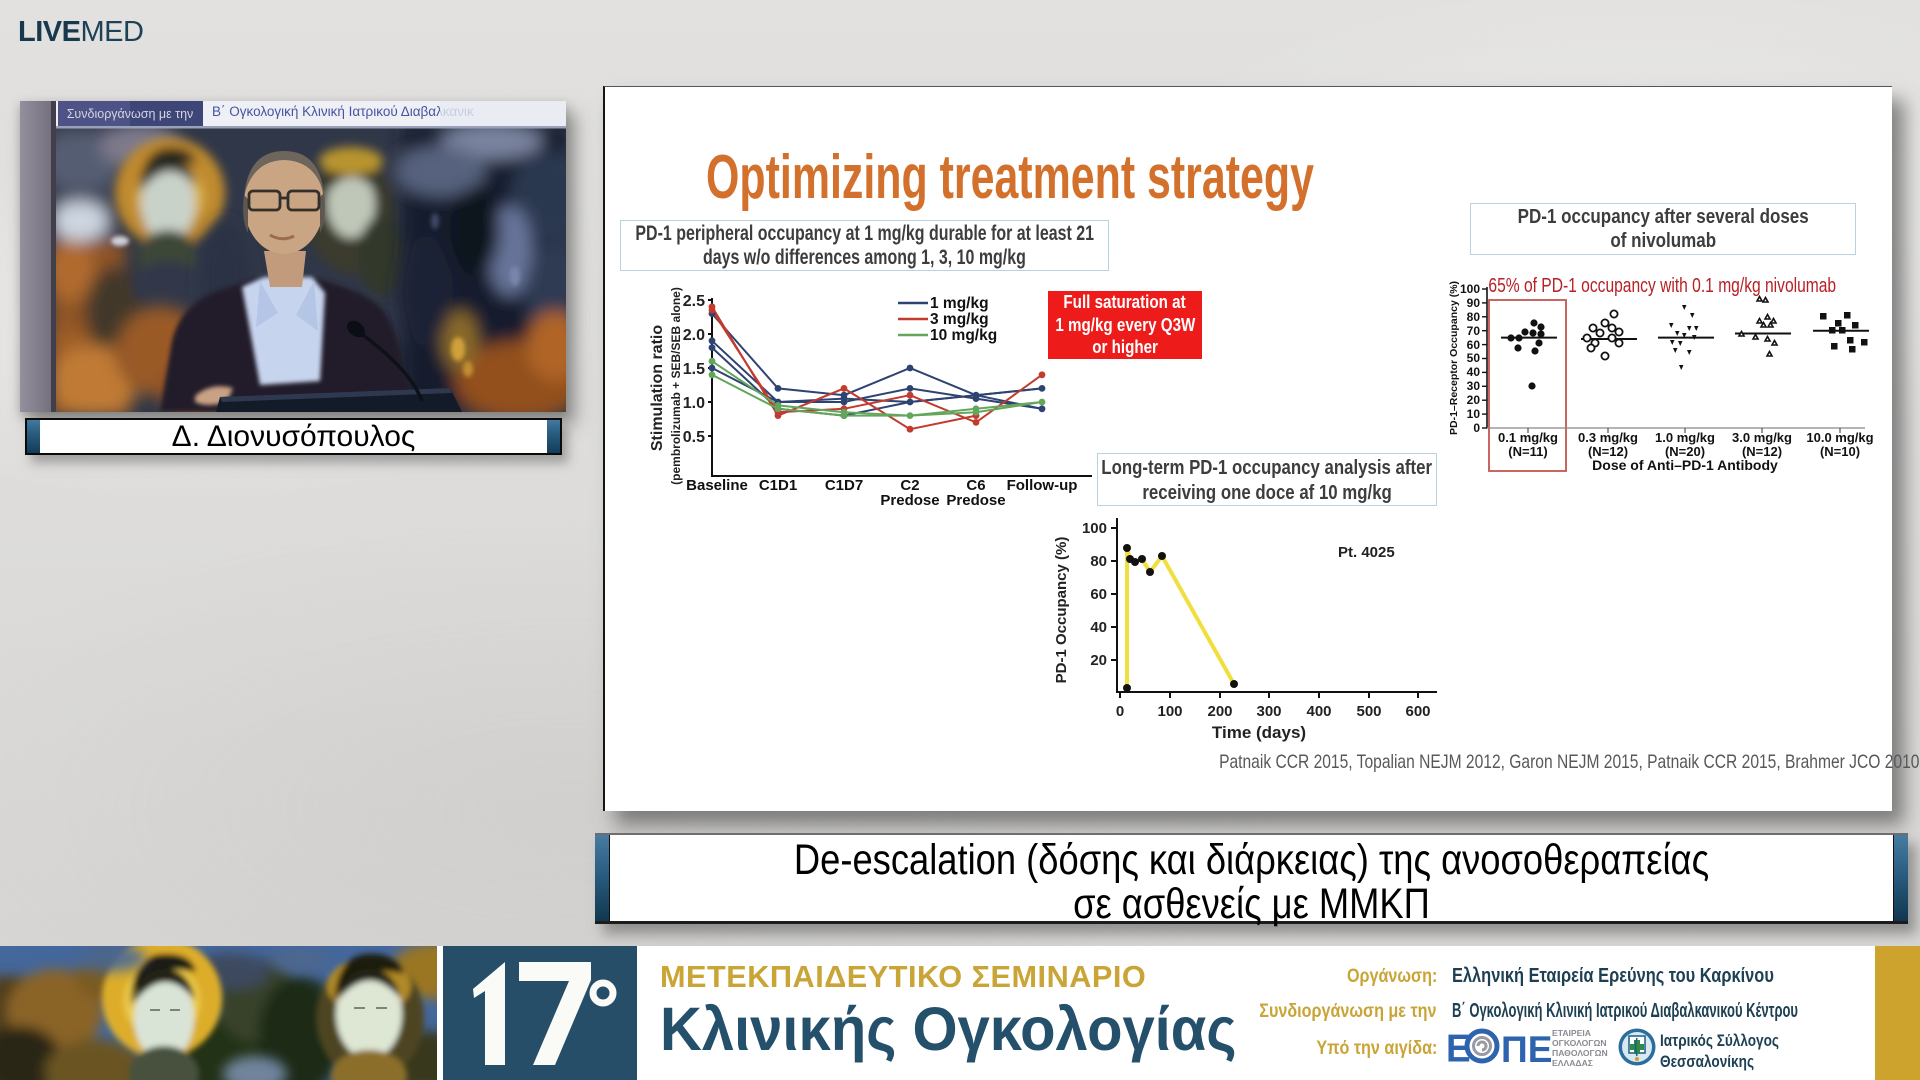 Image resolution: width=1920 pixels, height=1080 pixels. I want to click on svg-text: 2.0, so click(694, 335).